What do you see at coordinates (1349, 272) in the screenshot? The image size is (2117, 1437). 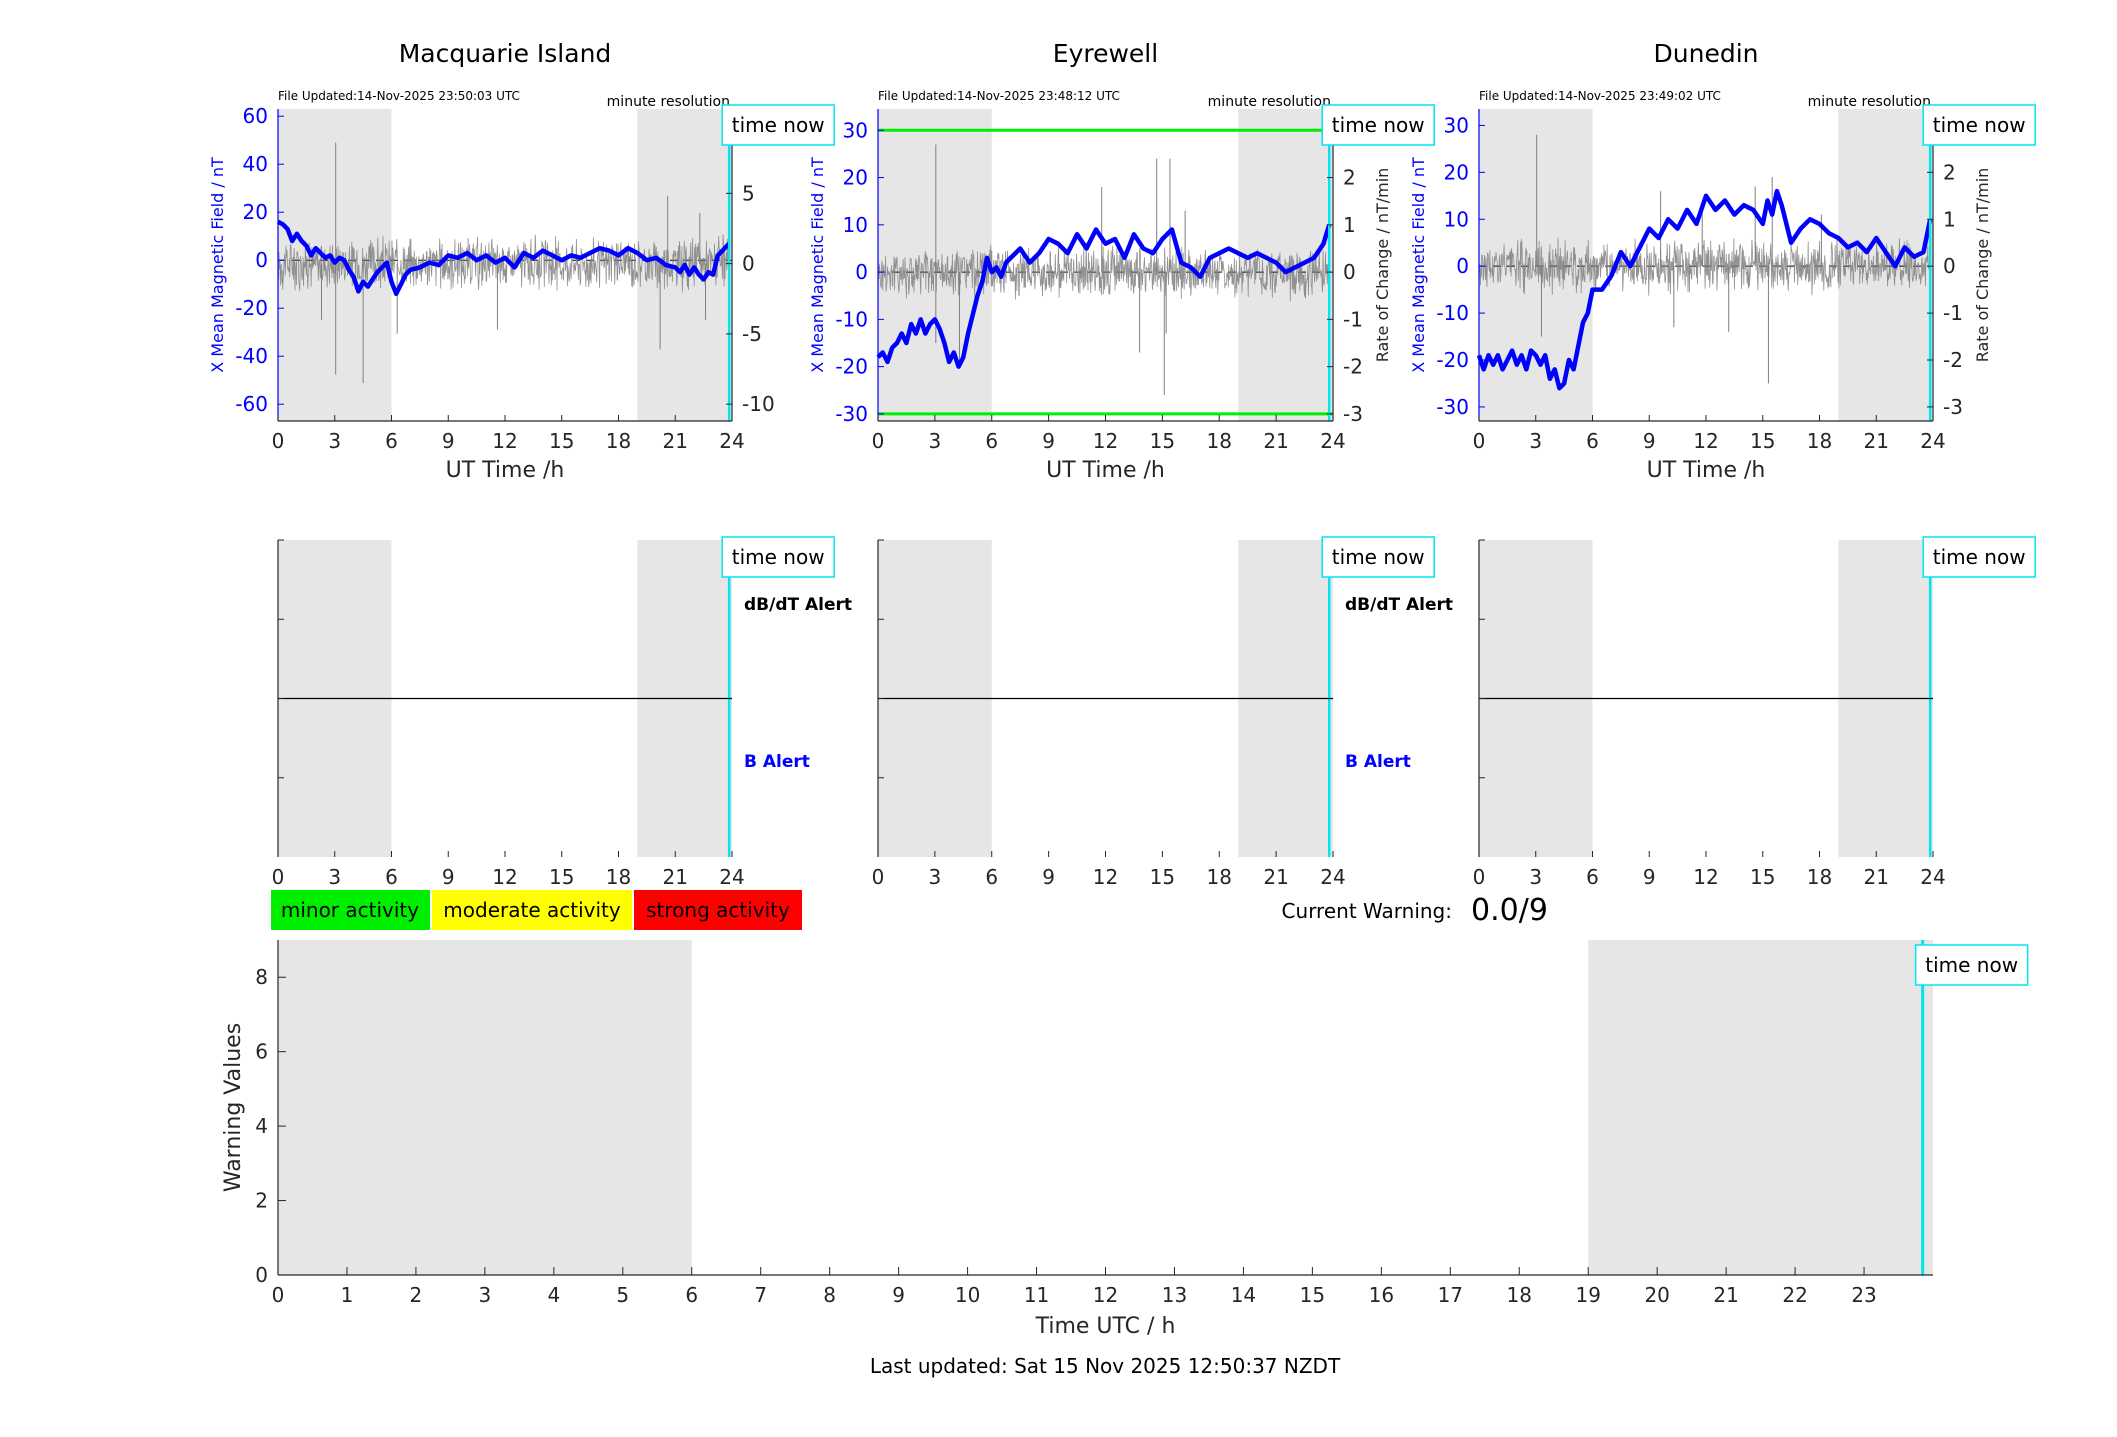 I see `station-2-y2-tick-label: 0` at bounding box center [1349, 272].